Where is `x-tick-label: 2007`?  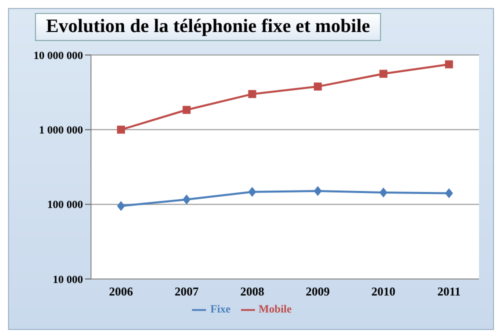
x-tick-label: 2007 is located at coordinates (186, 291).